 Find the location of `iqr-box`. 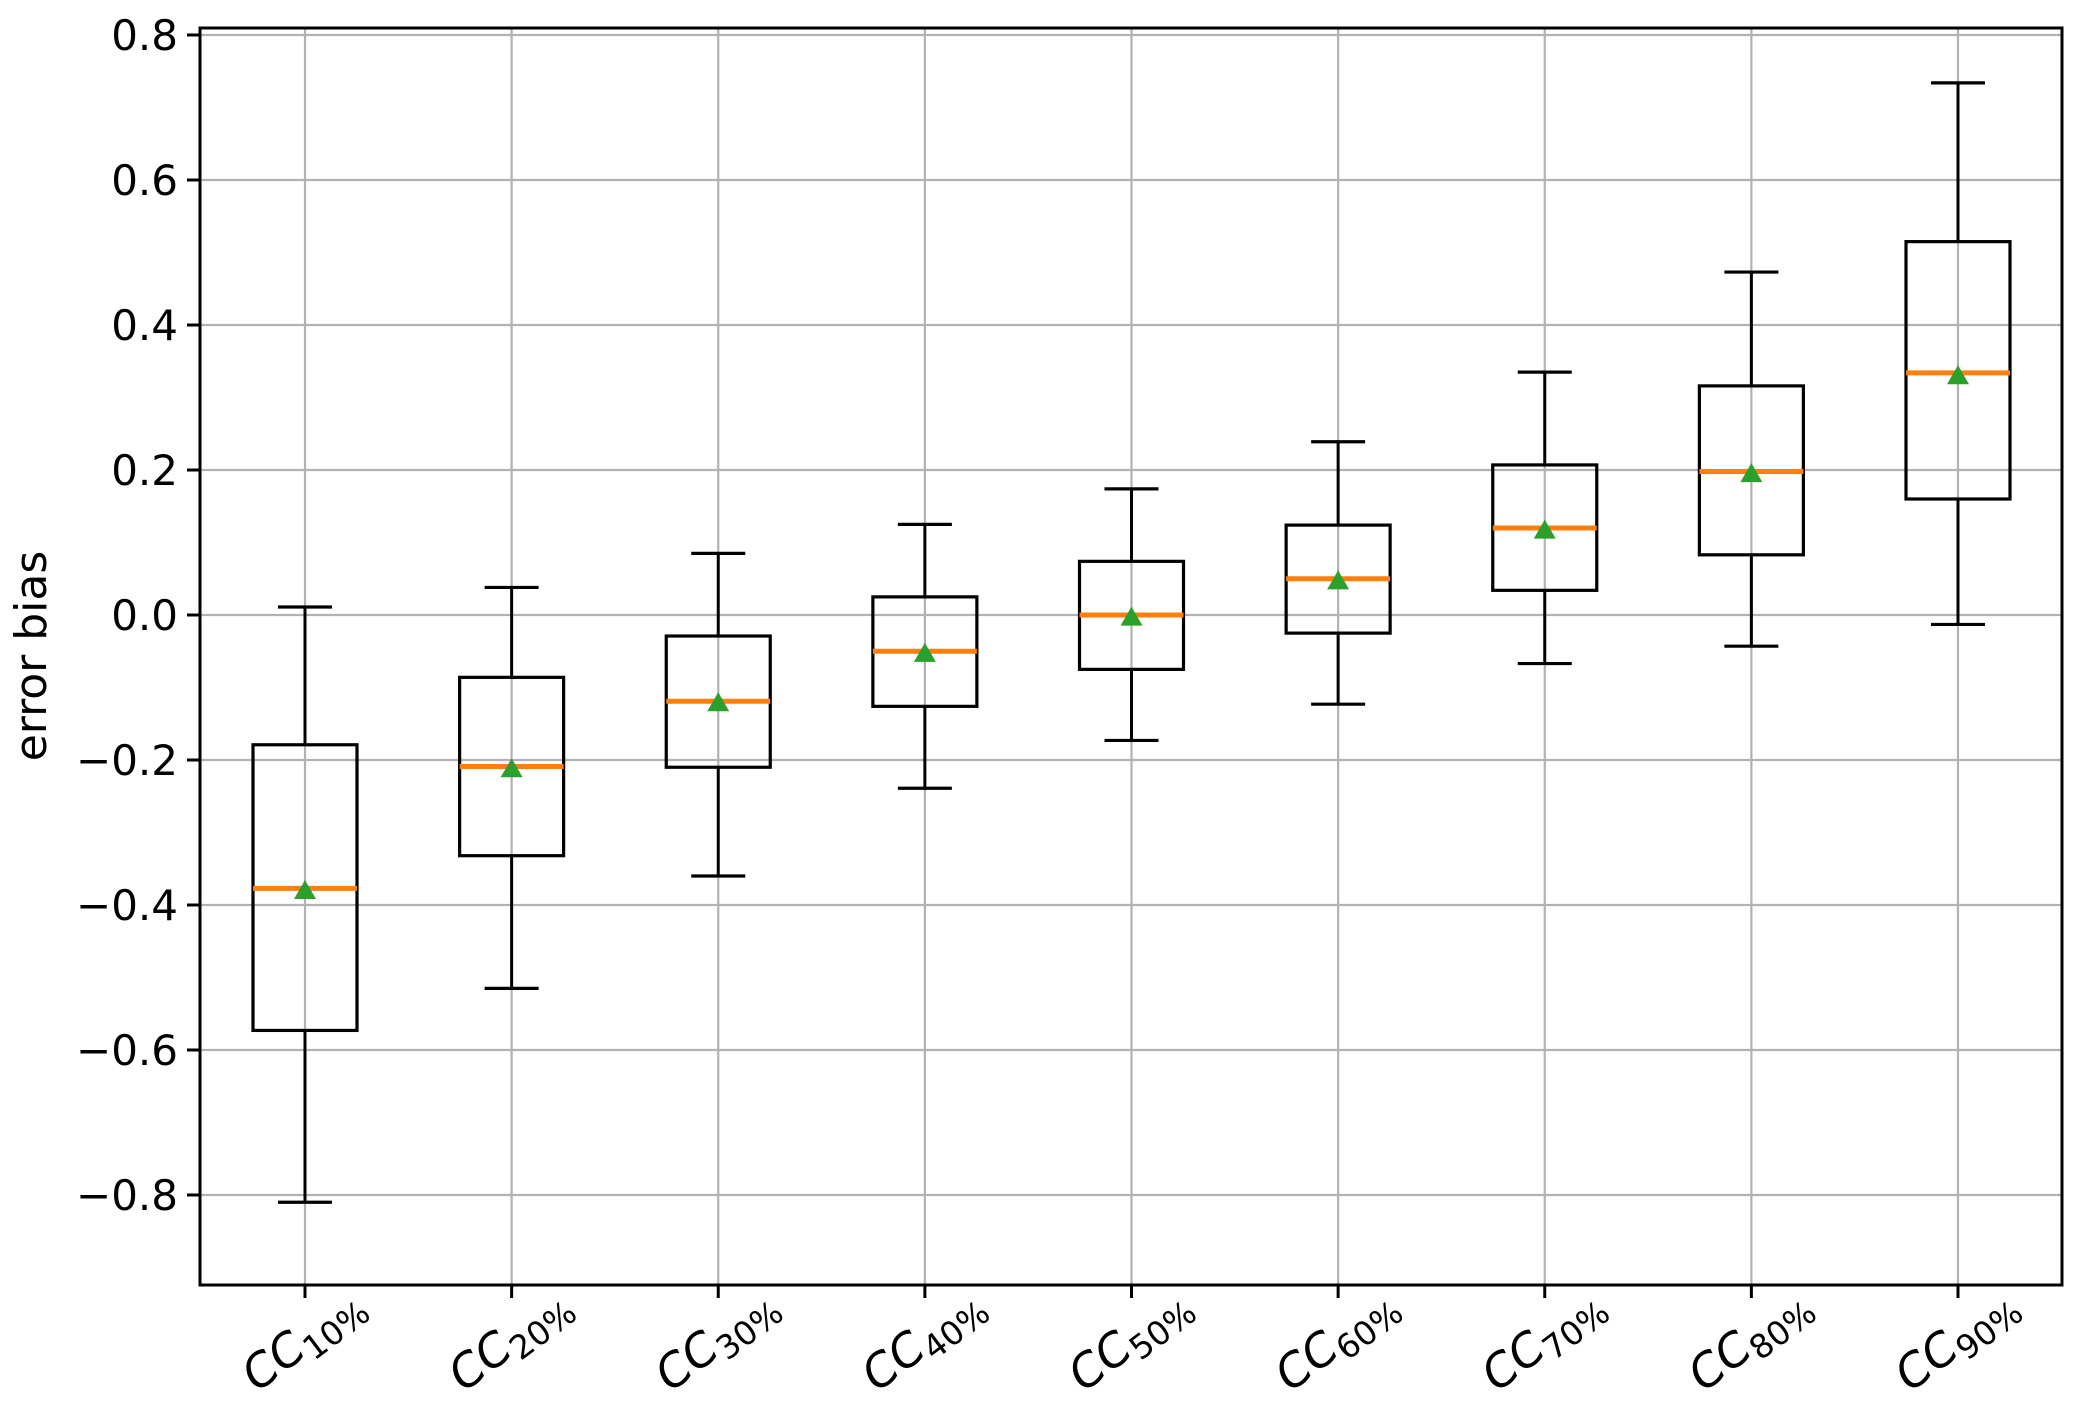

iqr-box is located at coordinates (1958, 370).